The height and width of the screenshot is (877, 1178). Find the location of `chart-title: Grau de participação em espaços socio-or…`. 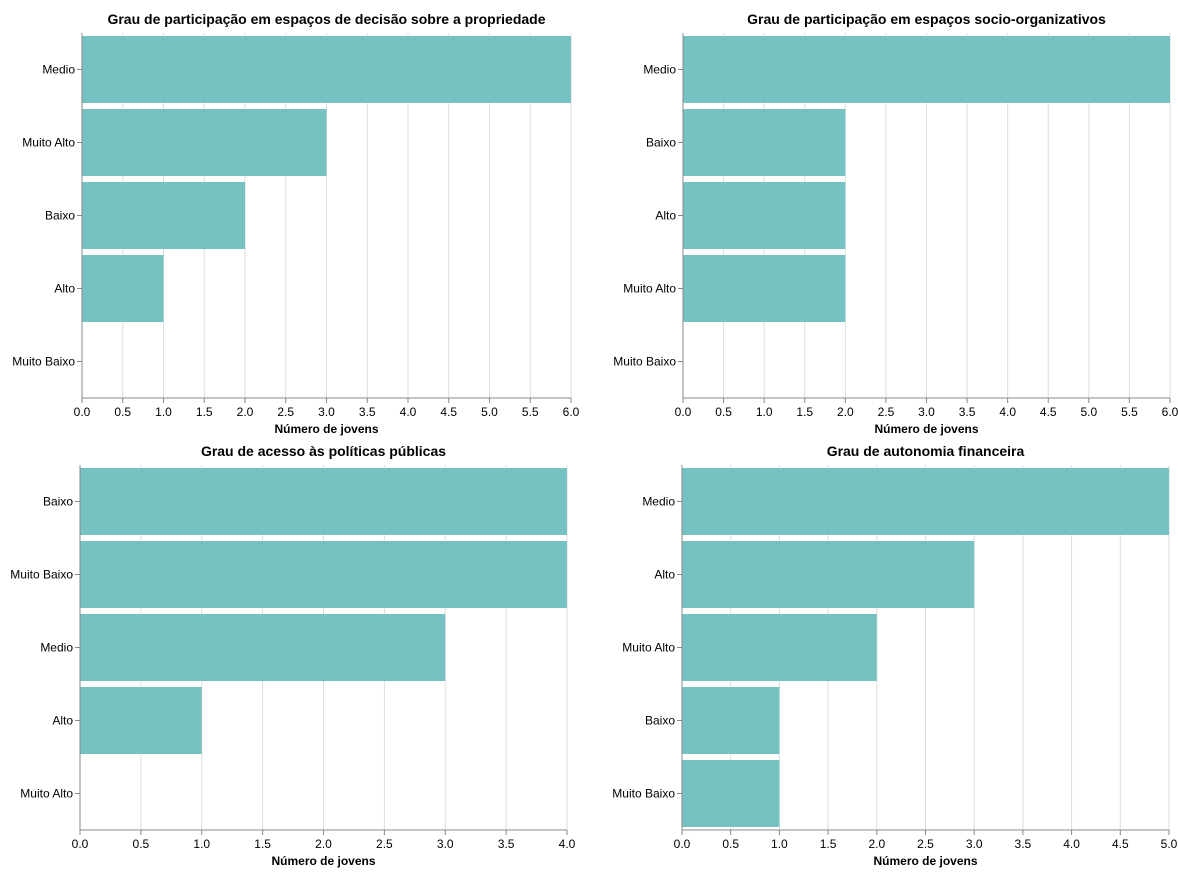

chart-title: Grau de participação em espaços socio-or… is located at coordinates (926, 19).